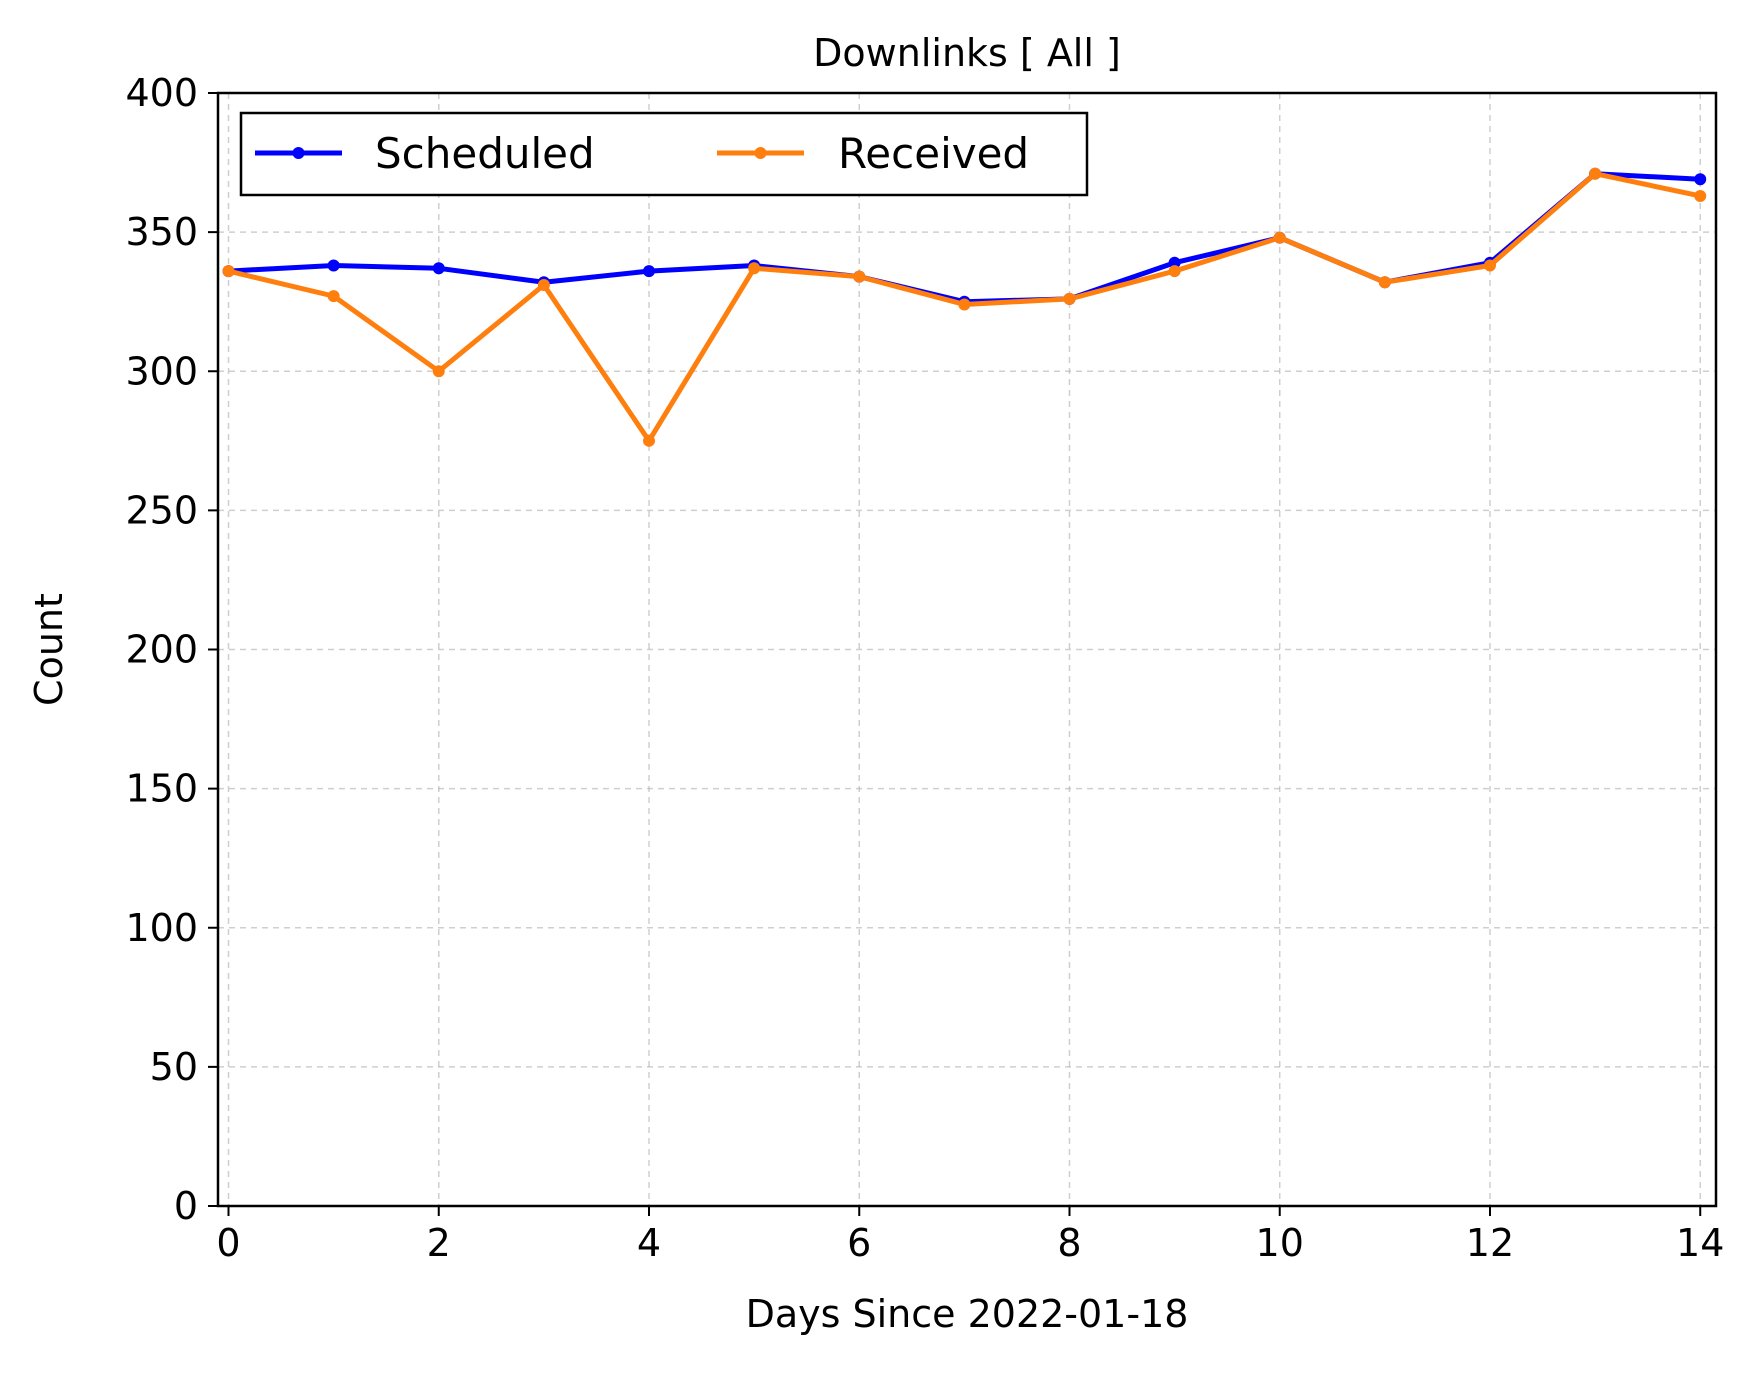 The image size is (1758, 1373). Describe the element at coordinates (439, 1243) in the screenshot. I see `x-tick-label: 2` at that location.